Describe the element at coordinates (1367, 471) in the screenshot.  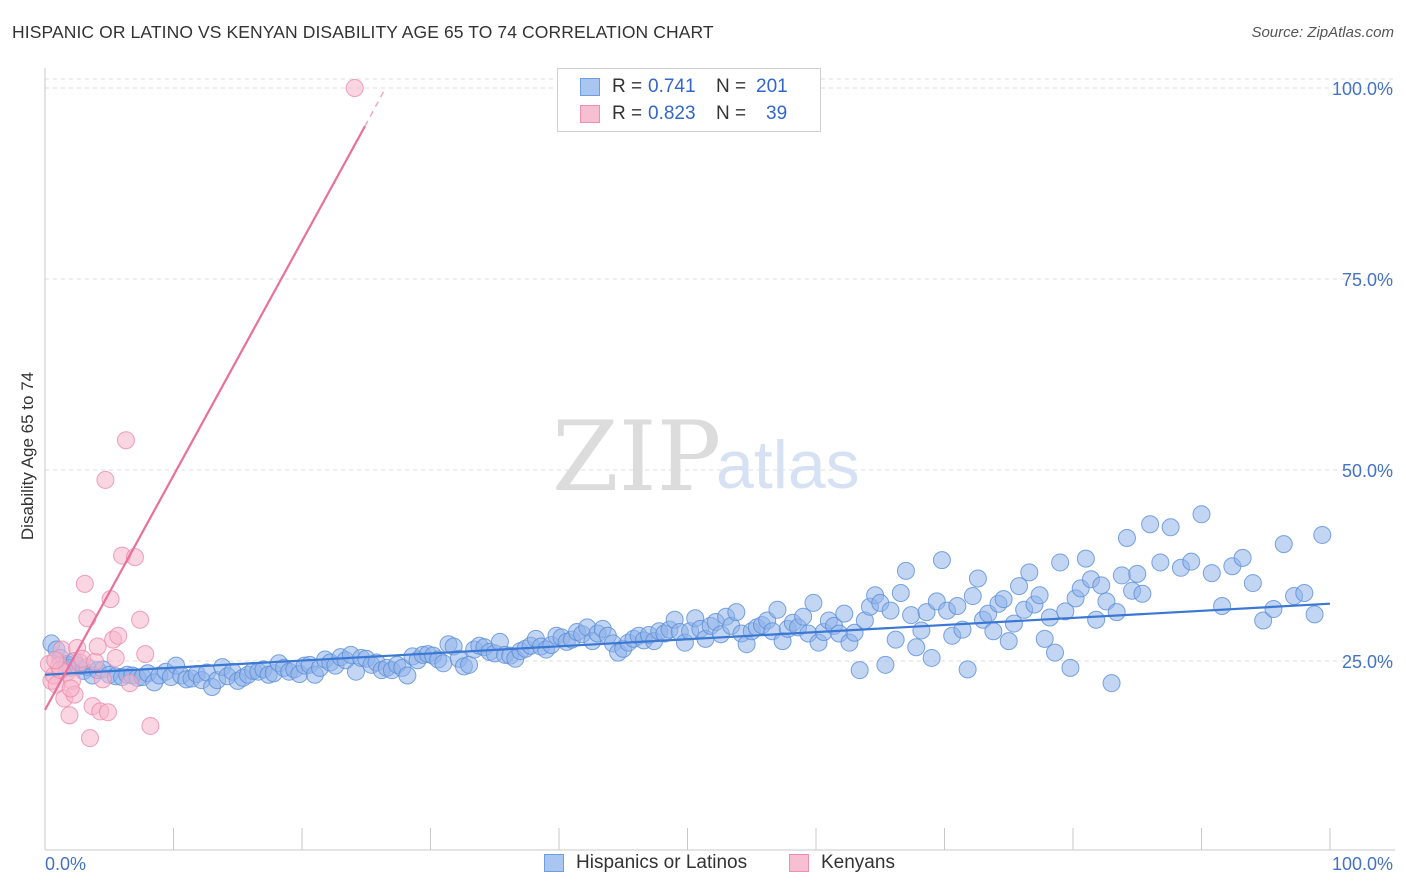
I see `y-tick-label: 50.0%` at that location.